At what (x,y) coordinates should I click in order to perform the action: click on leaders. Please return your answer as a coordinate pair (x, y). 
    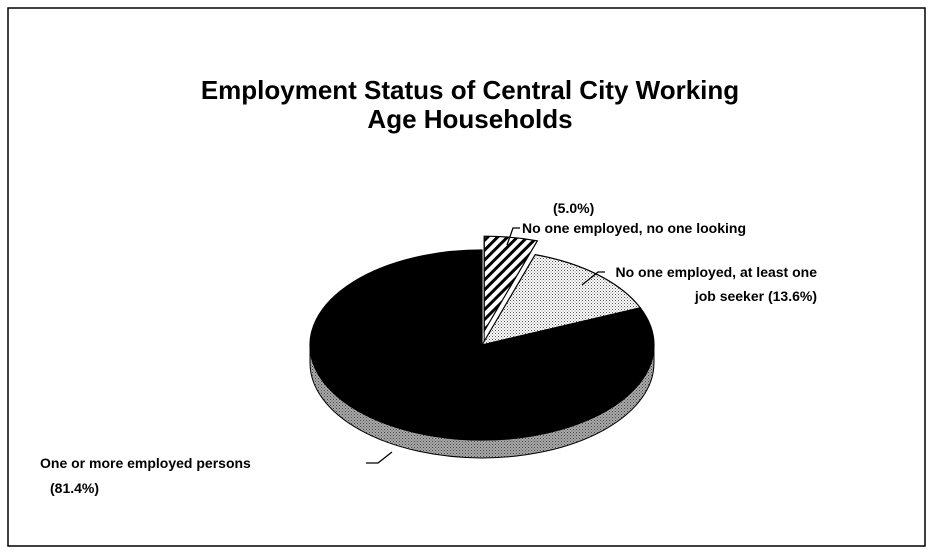
    Looking at the image, I should click on (485, 345).